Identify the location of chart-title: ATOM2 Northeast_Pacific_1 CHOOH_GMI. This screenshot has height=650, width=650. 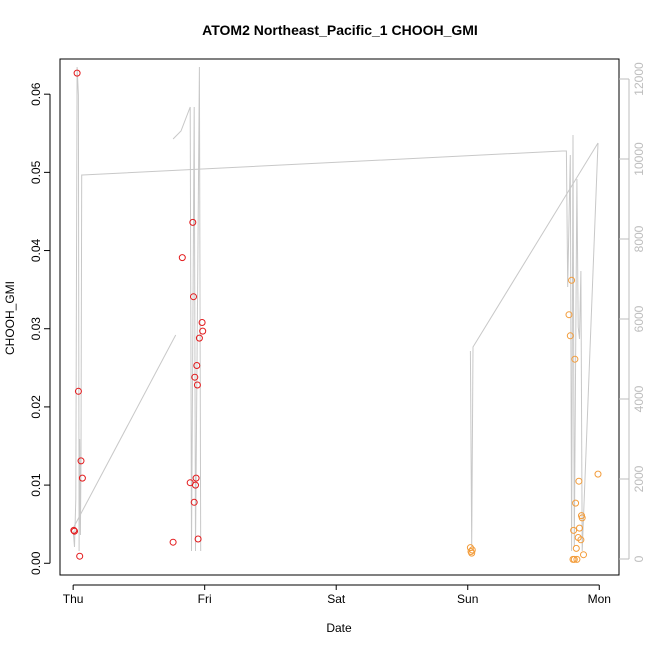
(340, 30).